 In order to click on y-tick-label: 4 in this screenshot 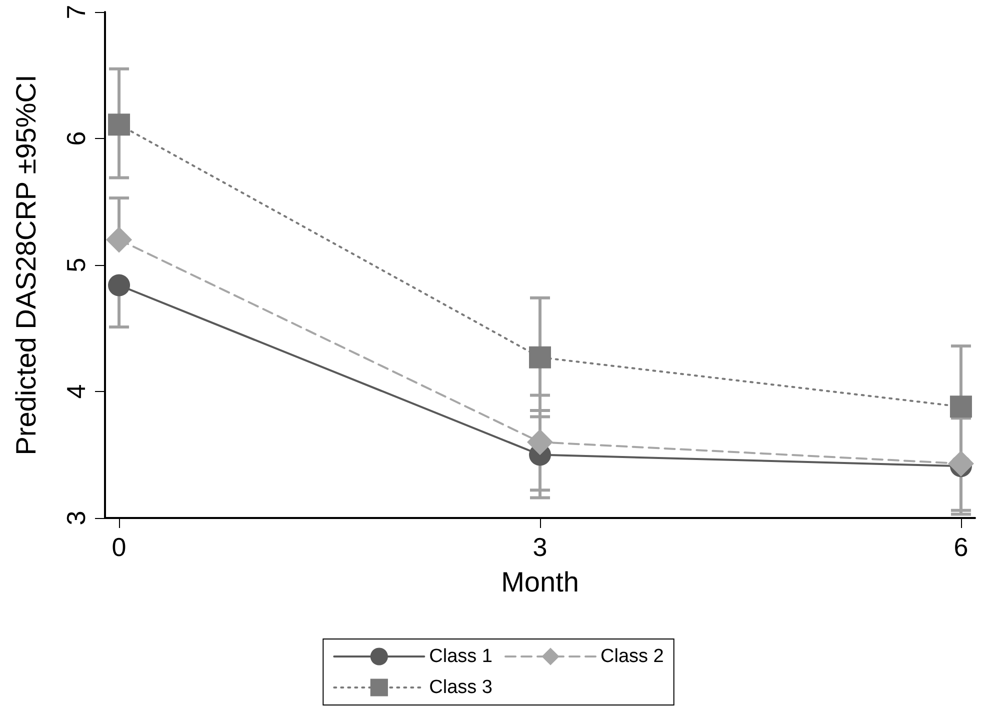, I will do `click(76, 391)`.